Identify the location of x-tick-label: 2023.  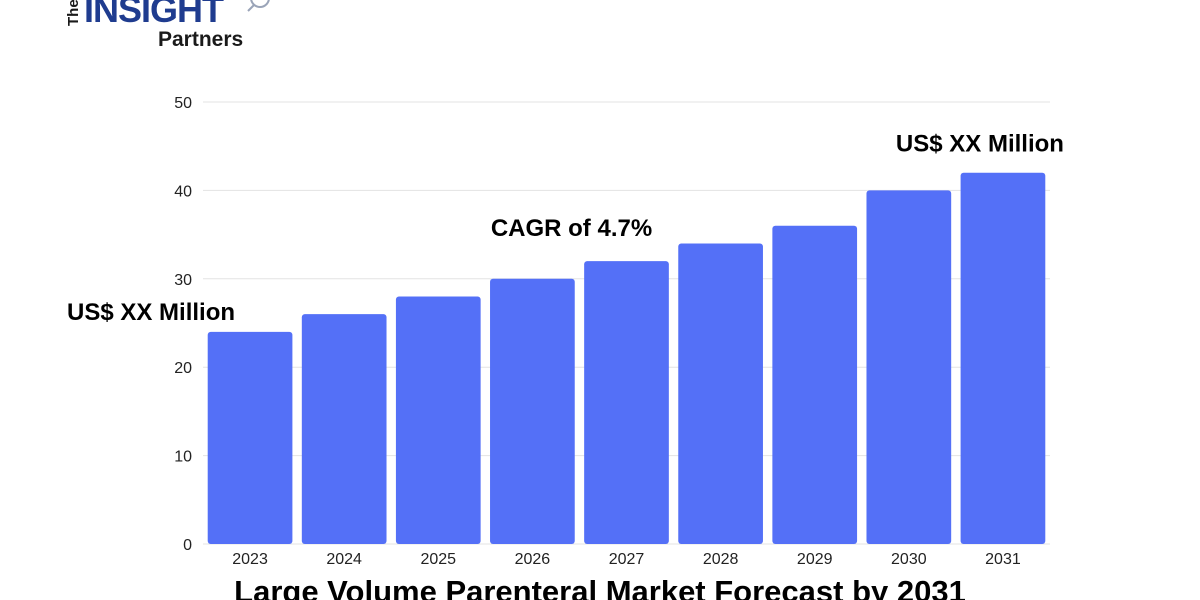
(250, 559).